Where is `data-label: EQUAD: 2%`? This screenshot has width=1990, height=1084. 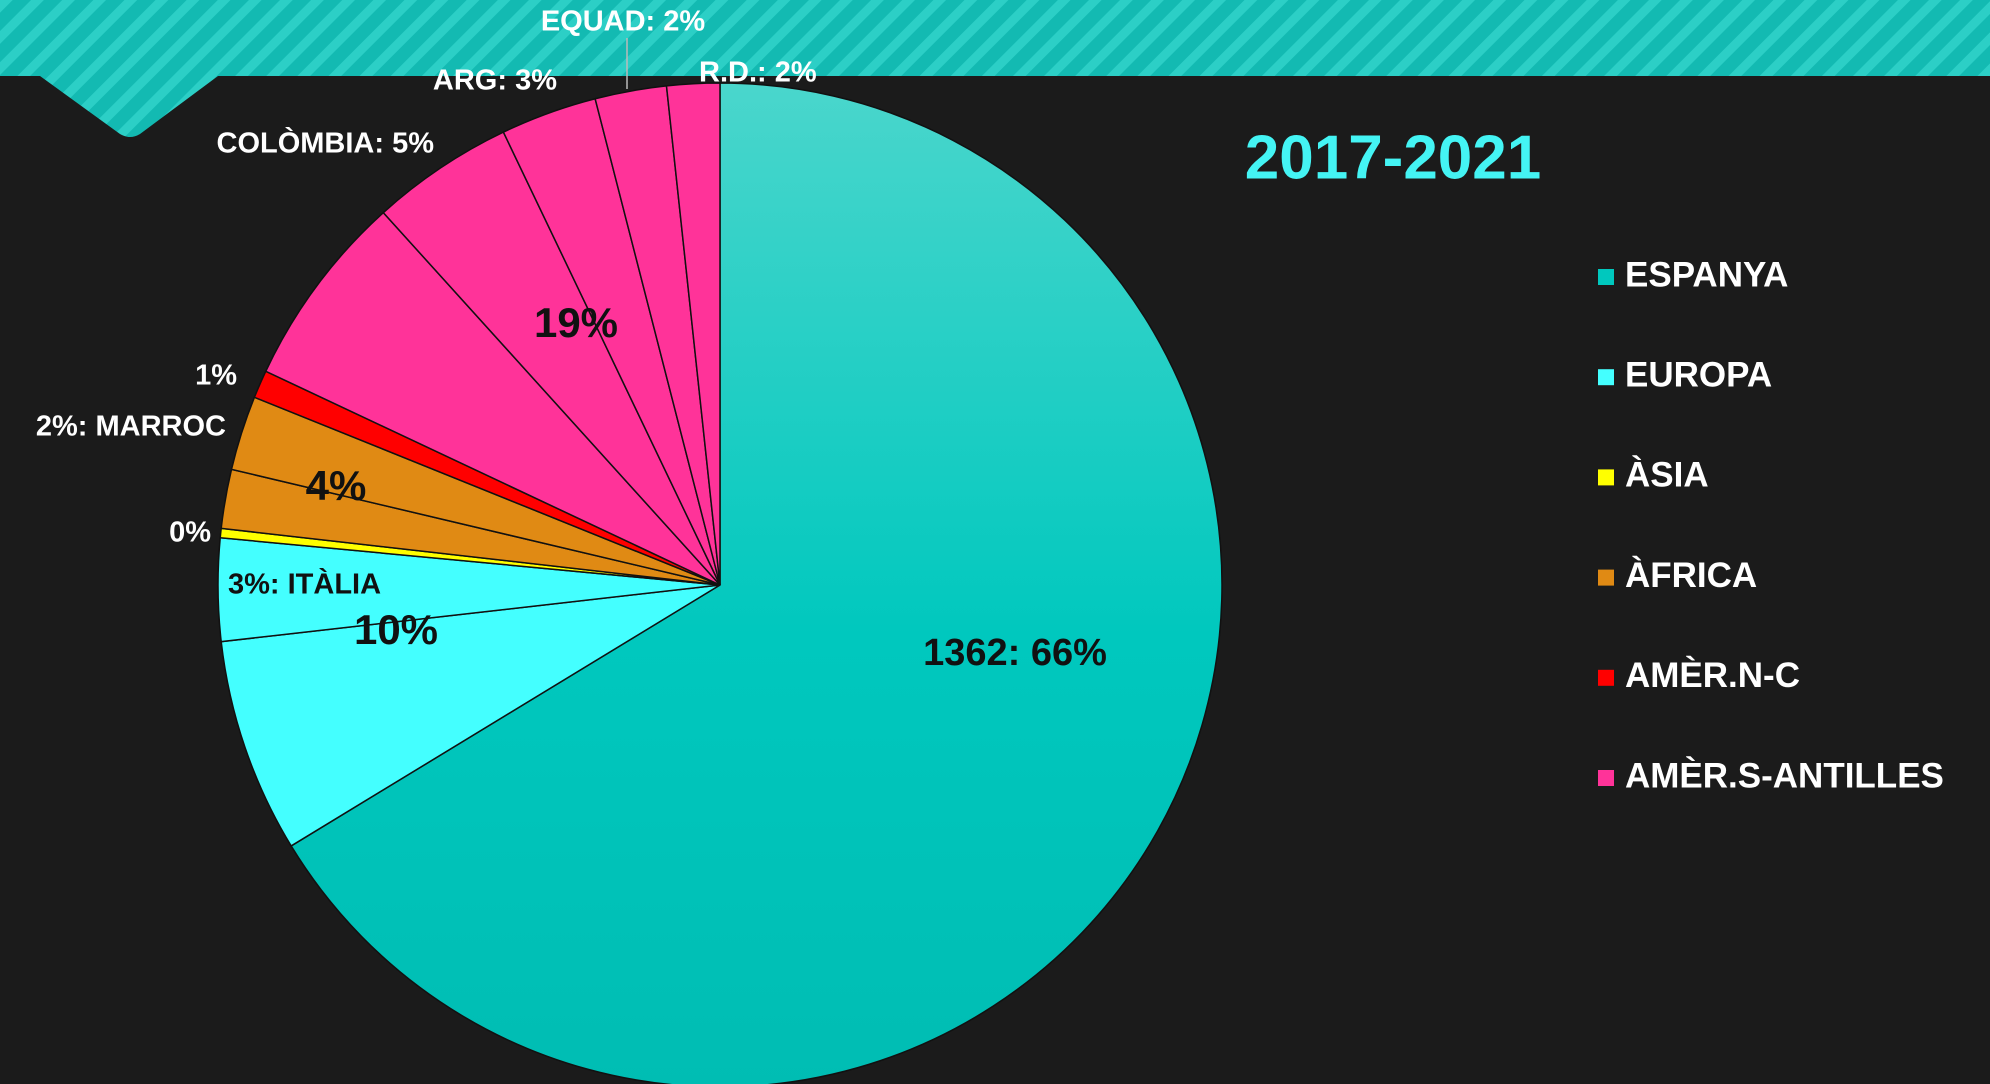
data-label: EQUAD: 2% is located at coordinates (623, 22).